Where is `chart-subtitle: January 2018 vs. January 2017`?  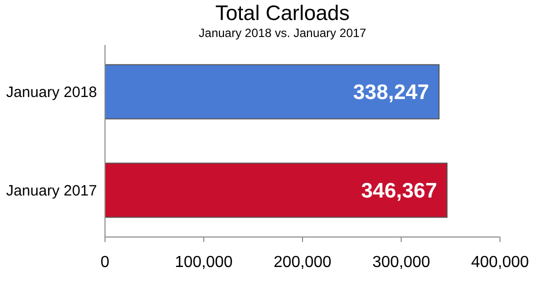 chart-subtitle: January 2018 vs. January 2017 is located at coordinates (282, 33).